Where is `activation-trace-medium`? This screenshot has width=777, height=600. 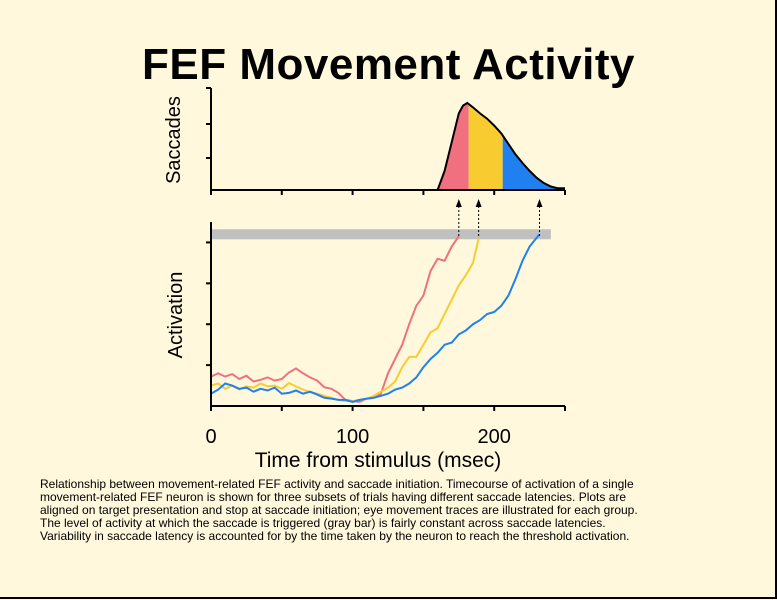 activation-trace-medium is located at coordinates (345, 320).